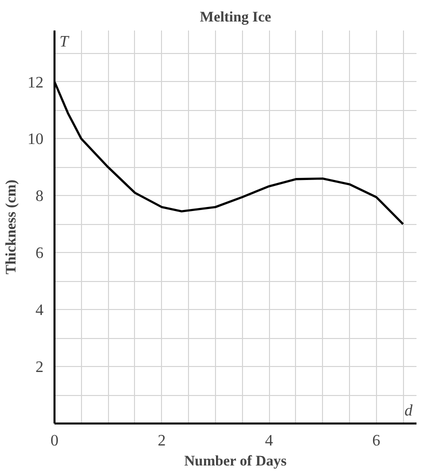 The width and height of the screenshot is (438, 472). What do you see at coordinates (376, 441) in the screenshot?
I see `x-tick-label: 6` at bounding box center [376, 441].